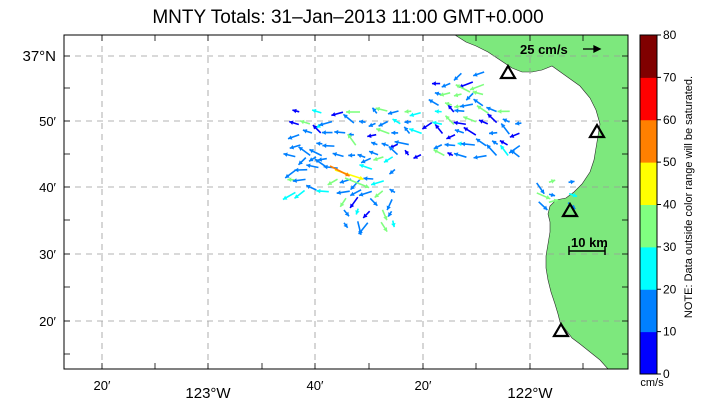 This screenshot has width=702, height=407. I want to click on colorbar-tick-label: 80, so click(670, 35).